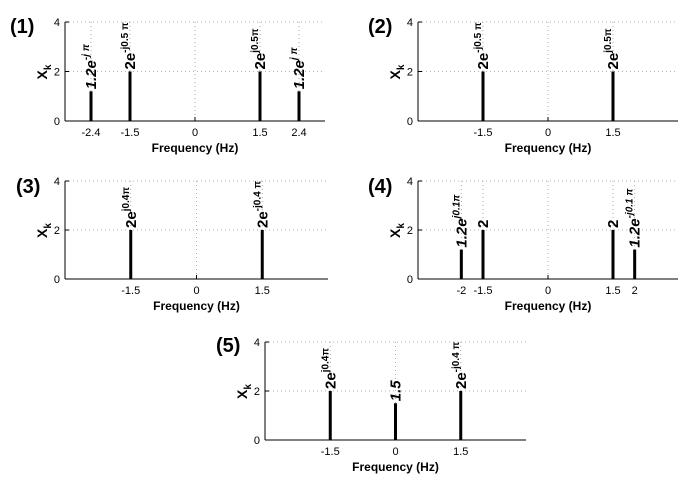 The height and width of the screenshot is (484, 691). Describe the element at coordinates (635, 291) in the screenshot. I see `x-tick-label: 2` at that location.